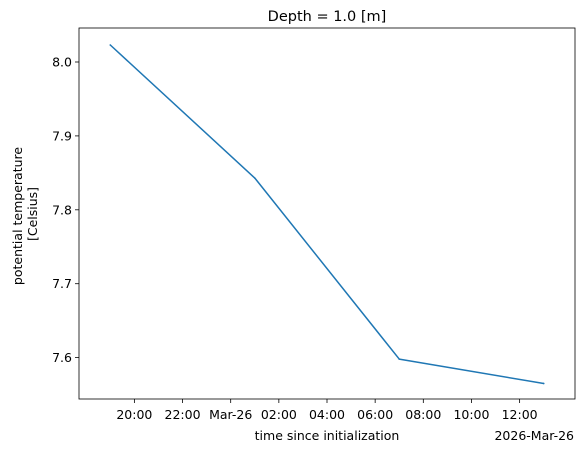 The height and width of the screenshot is (453, 583). Describe the element at coordinates (62, 357) in the screenshot. I see `y-tick-label: 7.6` at that location.